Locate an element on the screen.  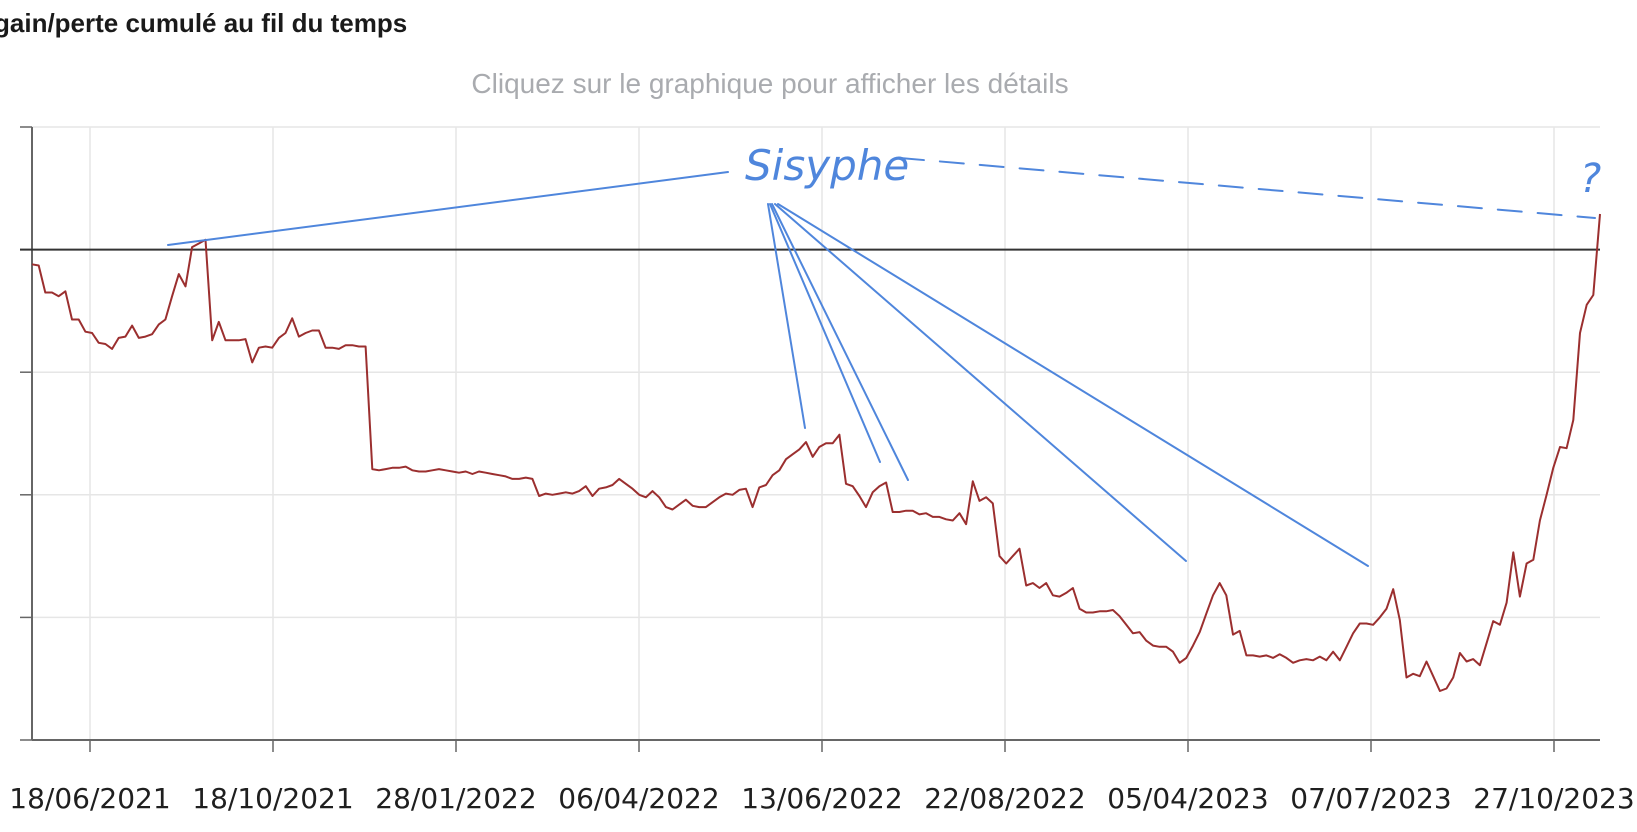
x-tick-label: 27/10/2023 is located at coordinates (1553, 798).